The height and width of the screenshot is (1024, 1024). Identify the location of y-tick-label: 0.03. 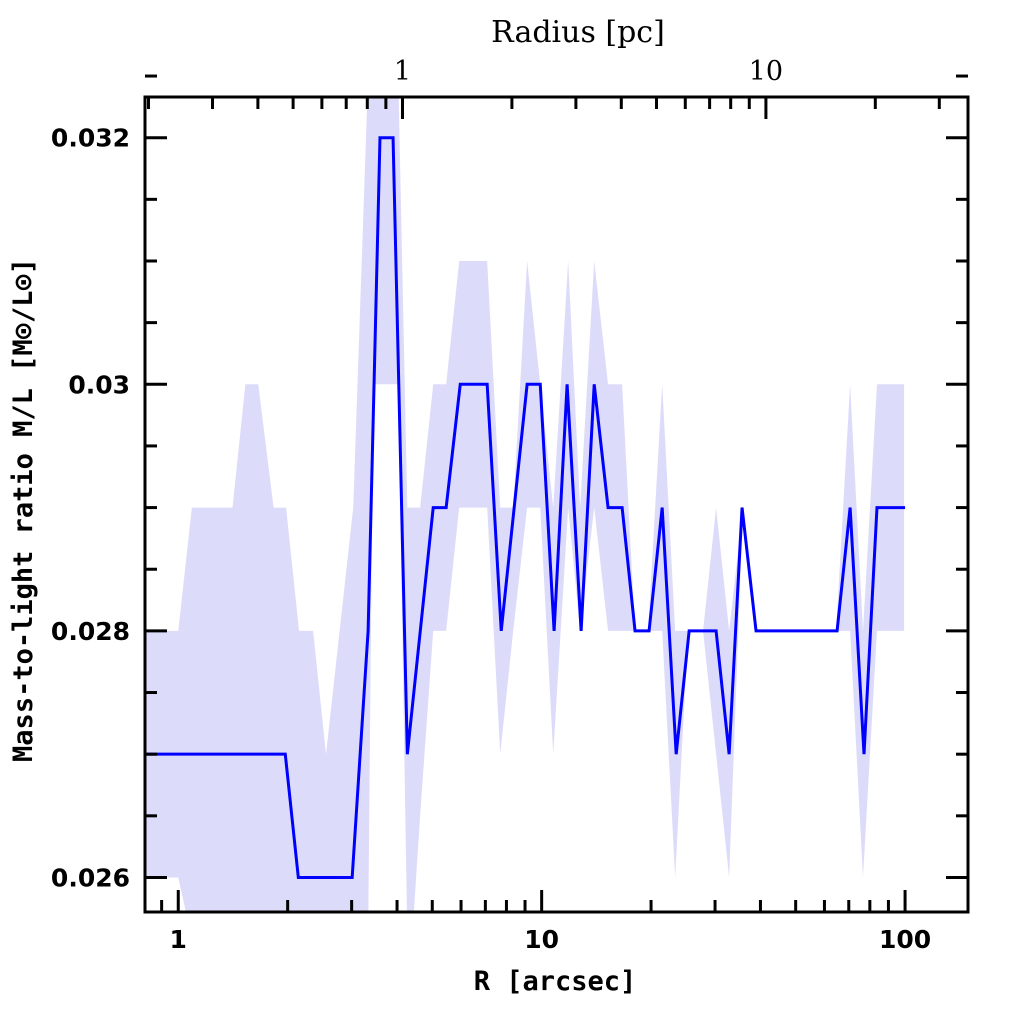
(99, 384).